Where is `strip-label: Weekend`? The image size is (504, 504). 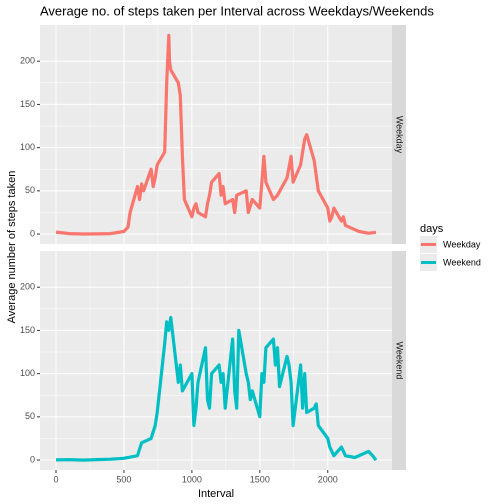
strip-label: Weekend is located at coordinates (400, 361).